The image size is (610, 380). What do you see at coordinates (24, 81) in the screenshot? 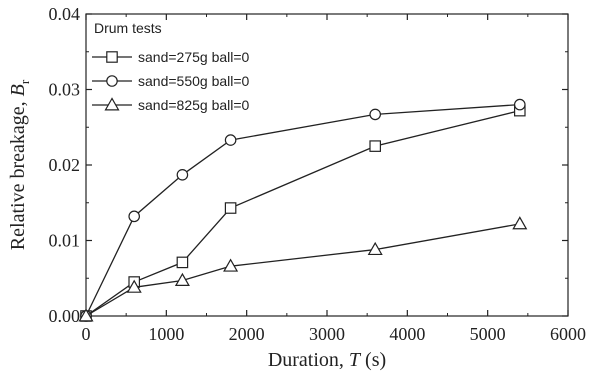
I see `y-axis-label-subscript: r` at bounding box center [24, 81].